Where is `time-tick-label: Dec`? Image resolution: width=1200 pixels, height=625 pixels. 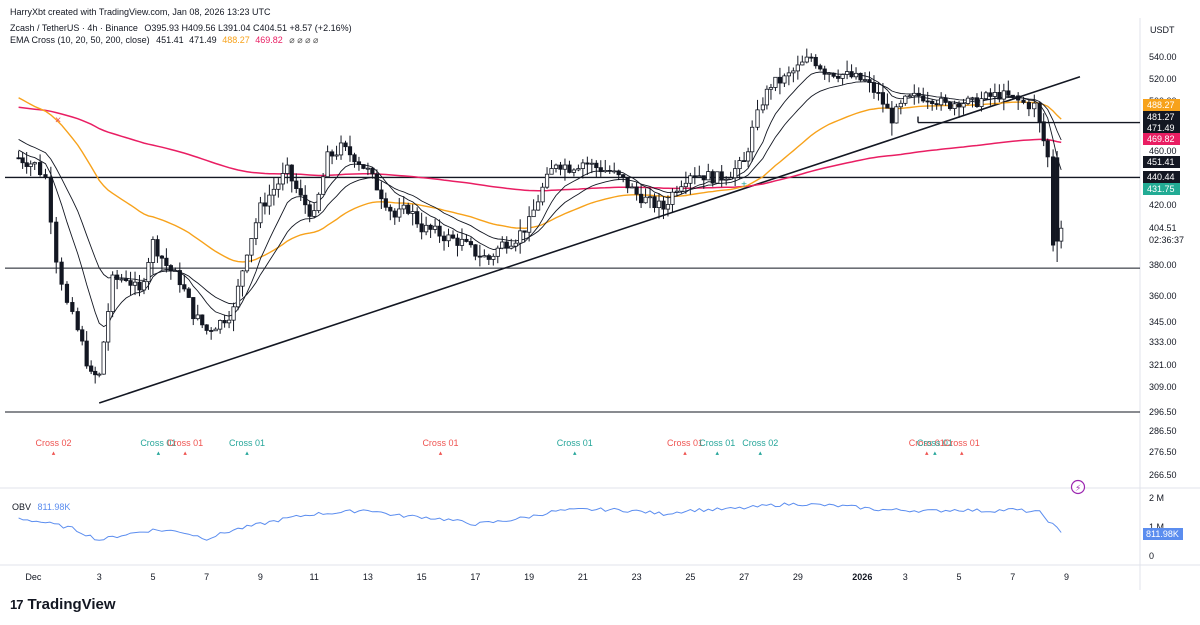
time-tick-label: Dec is located at coordinates (33, 577).